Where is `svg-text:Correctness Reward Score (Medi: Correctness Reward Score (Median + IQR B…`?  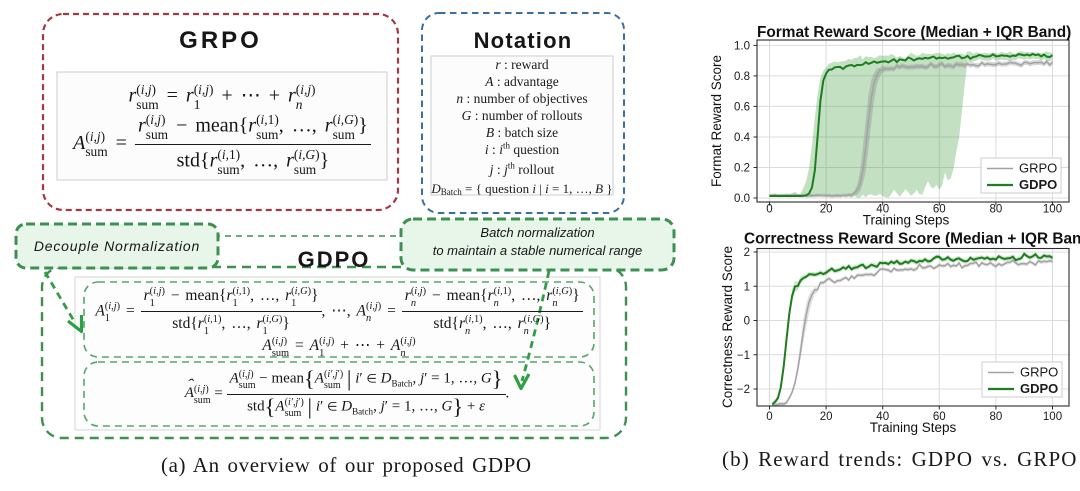
svg-text:Correctness Reward Score (Medi: Correctness Reward Score (Median + IQR B… is located at coordinates (912, 239).